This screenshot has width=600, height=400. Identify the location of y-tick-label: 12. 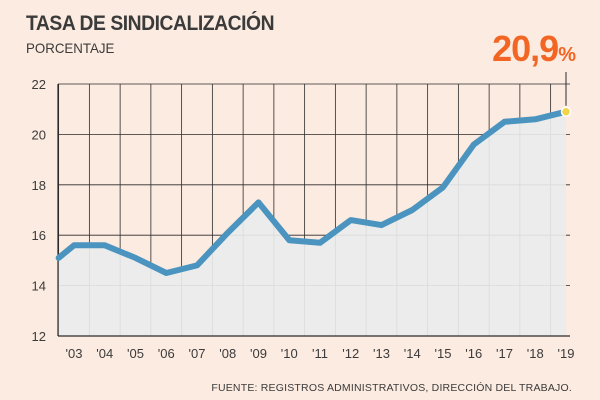
(39, 336).